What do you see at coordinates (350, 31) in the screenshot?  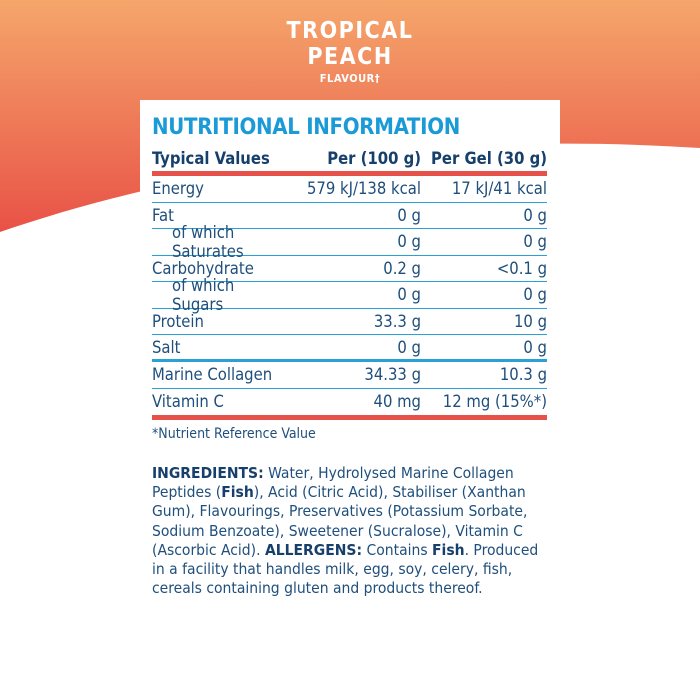 I see `flavour-name-line1: TROPICAL` at bounding box center [350, 31].